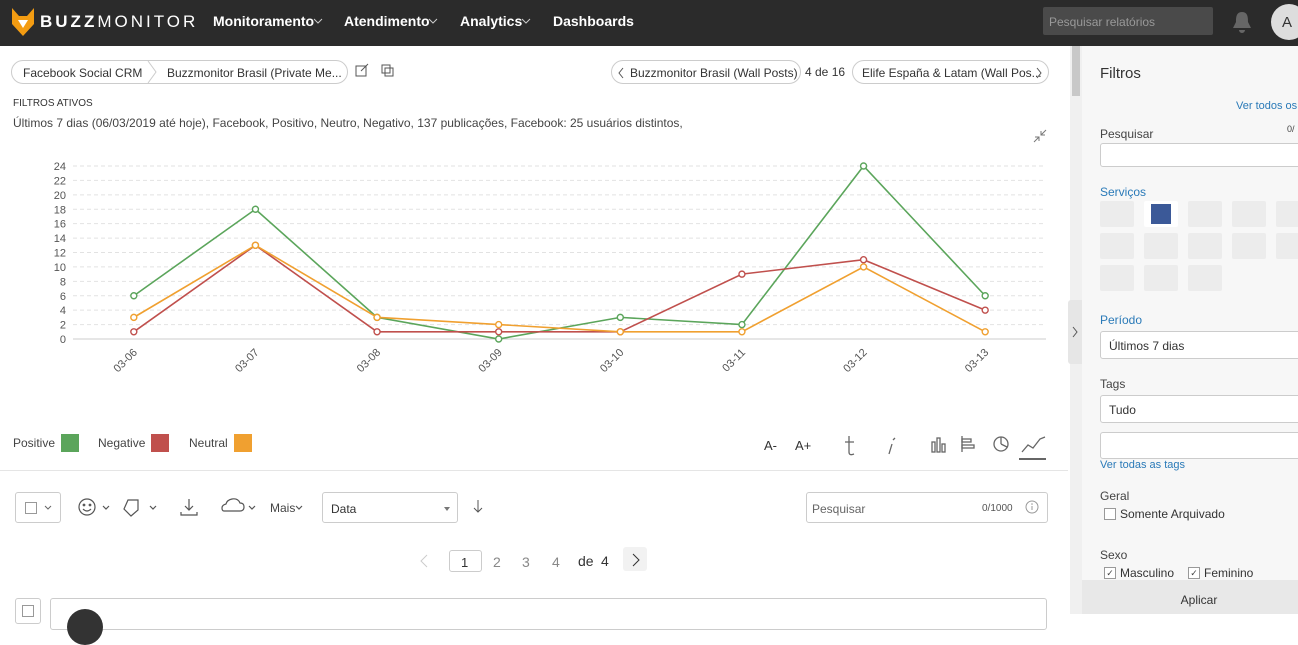  Describe the element at coordinates (422, 21) in the screenshot. I see `menu-chevrons` at that location.